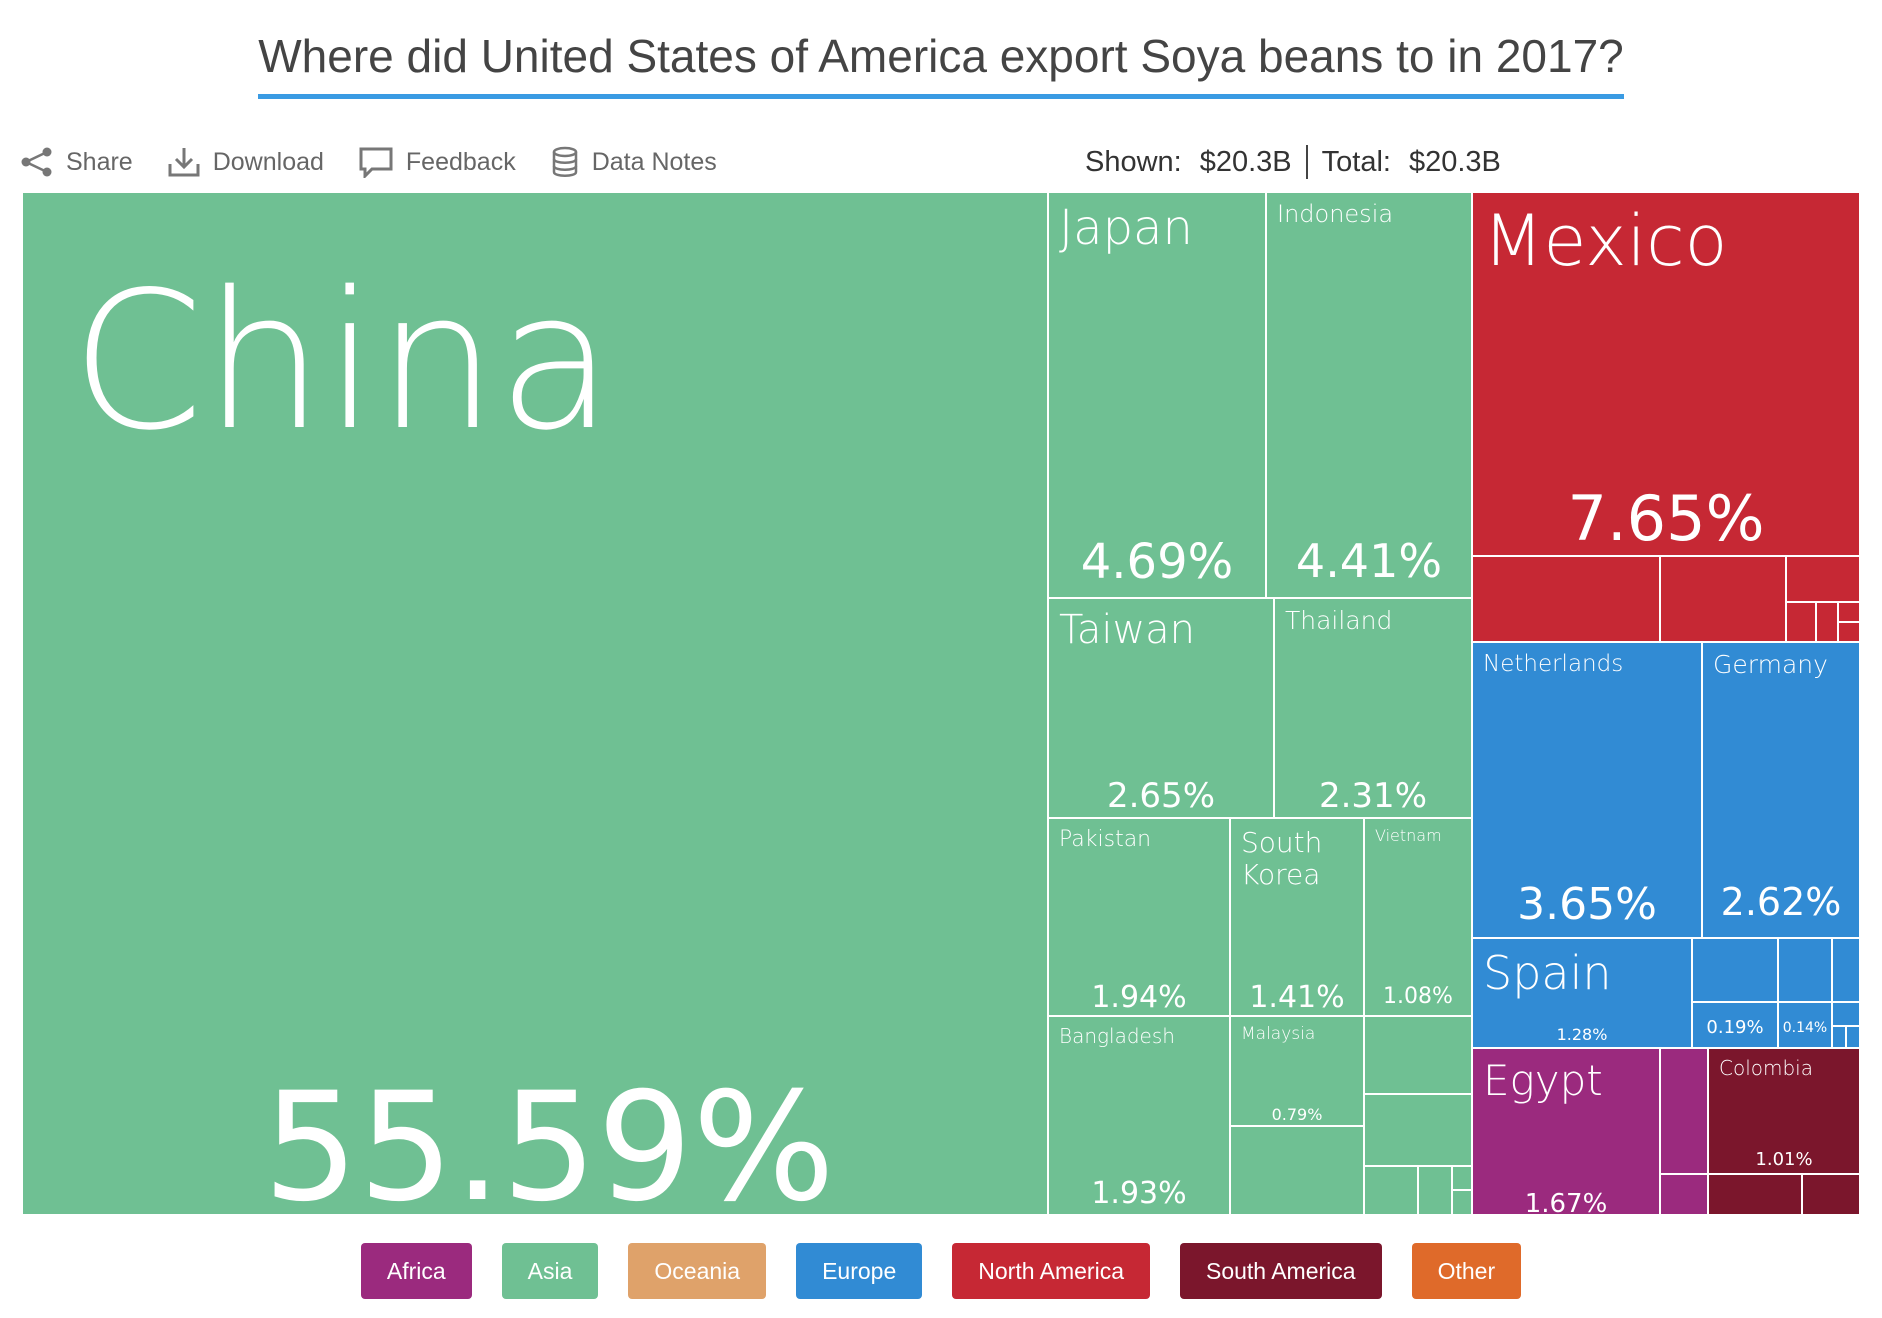  What do you see at coordinates (1139, 1193) in the screenshot?
I see `tile-share-label: 1.93%` at bounding box center [1139, 1193].